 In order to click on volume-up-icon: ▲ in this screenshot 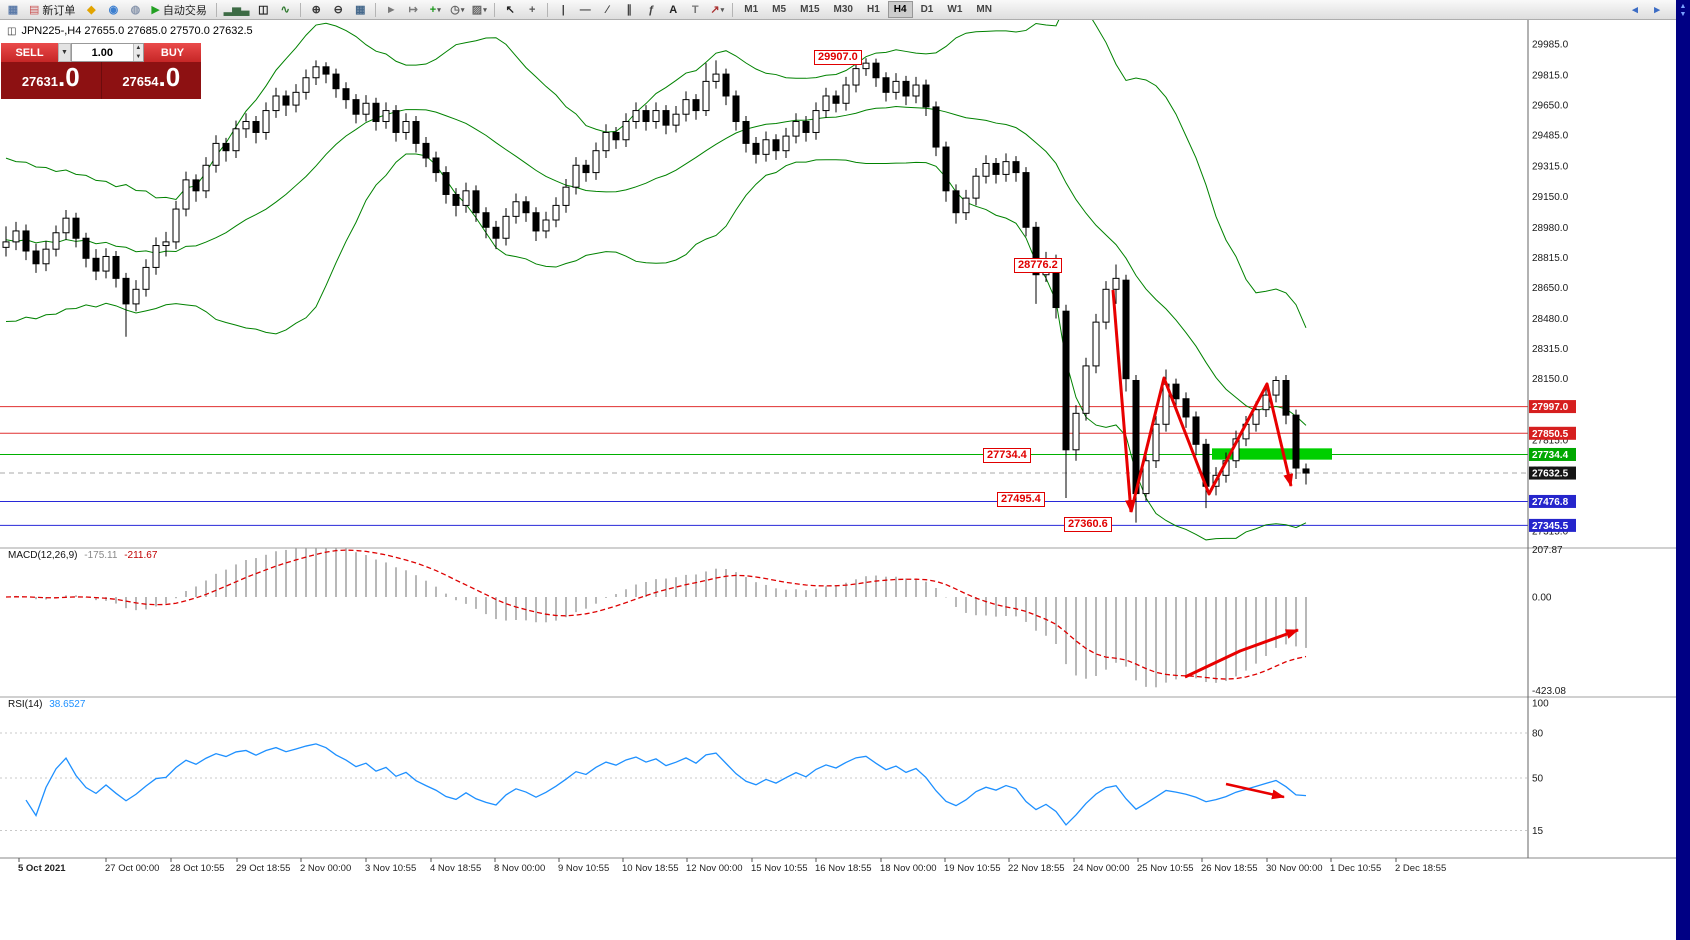, I will do `click(138, 48)`.